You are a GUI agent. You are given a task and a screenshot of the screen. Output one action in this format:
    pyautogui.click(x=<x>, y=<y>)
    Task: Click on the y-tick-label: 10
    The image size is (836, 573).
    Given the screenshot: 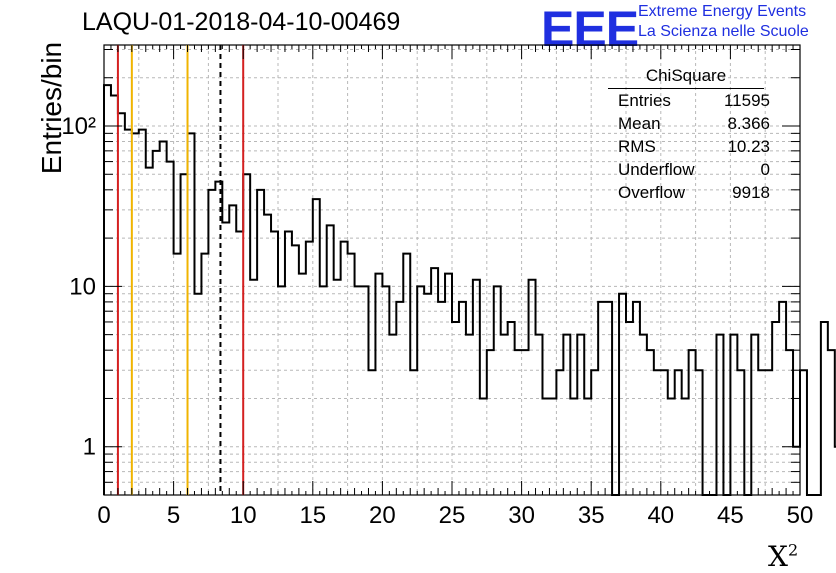 What is the action you would take?
    pyautogui.click(x=82, y=286)
    